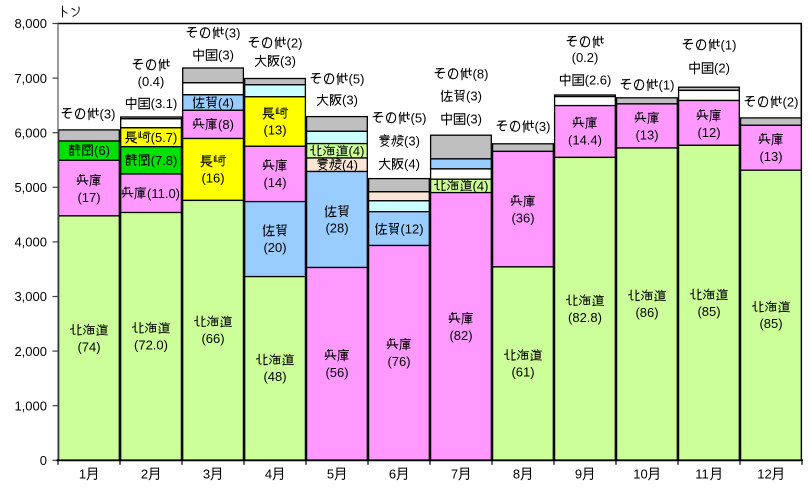  What do you see at coordinates (274, 376) in the screenshot?
I see `svg-text: (48)` at bounding box center [274, 376].